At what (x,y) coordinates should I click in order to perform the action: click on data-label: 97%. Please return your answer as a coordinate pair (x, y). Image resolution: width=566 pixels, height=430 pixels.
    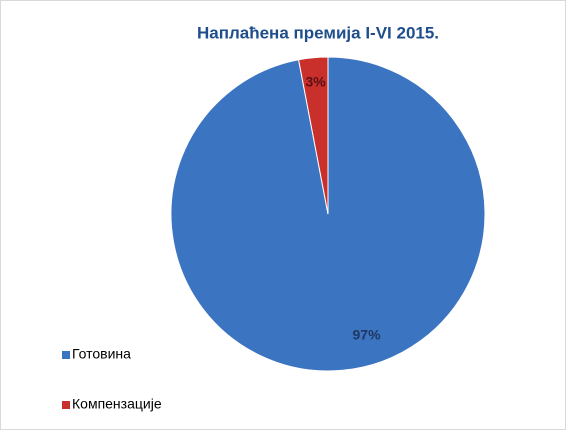
    Looking at the image, I should click on (367, 335).